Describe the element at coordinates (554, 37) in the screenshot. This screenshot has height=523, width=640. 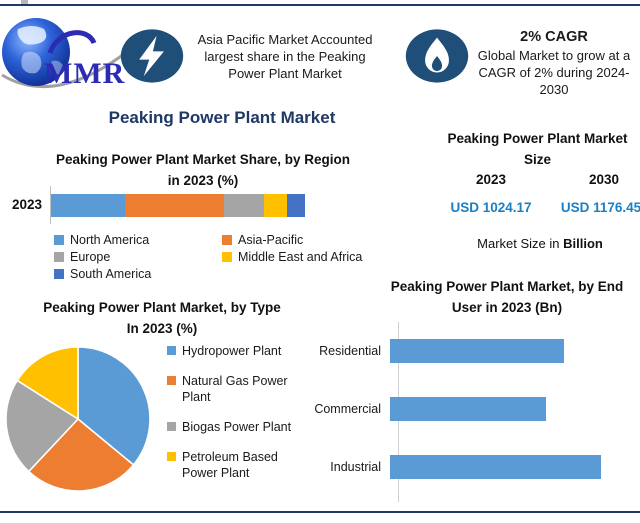
I see `cagr-title: 2% CAGR` at that location.